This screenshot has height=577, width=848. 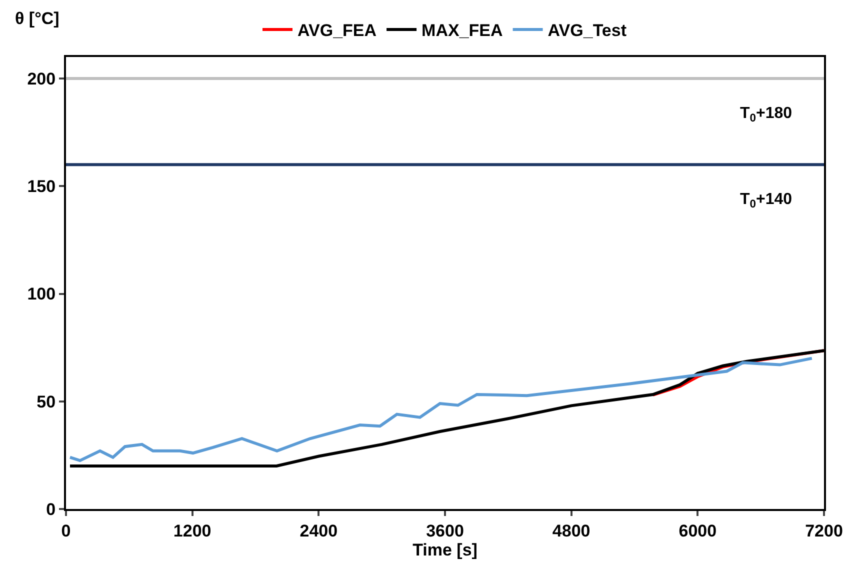 I want to click on y-tick-label: 150, so click(x=41, y=186).